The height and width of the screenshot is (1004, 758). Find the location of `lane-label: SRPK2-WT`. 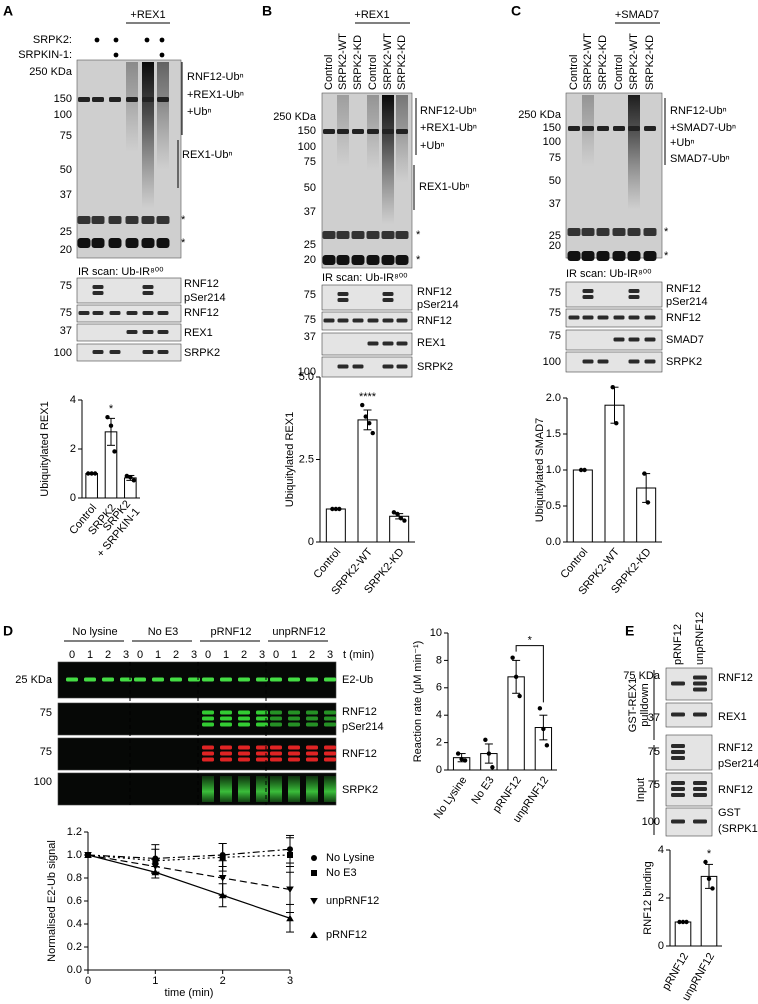

lane-label: SRPK2-WT is located at coordinates (343, 61).